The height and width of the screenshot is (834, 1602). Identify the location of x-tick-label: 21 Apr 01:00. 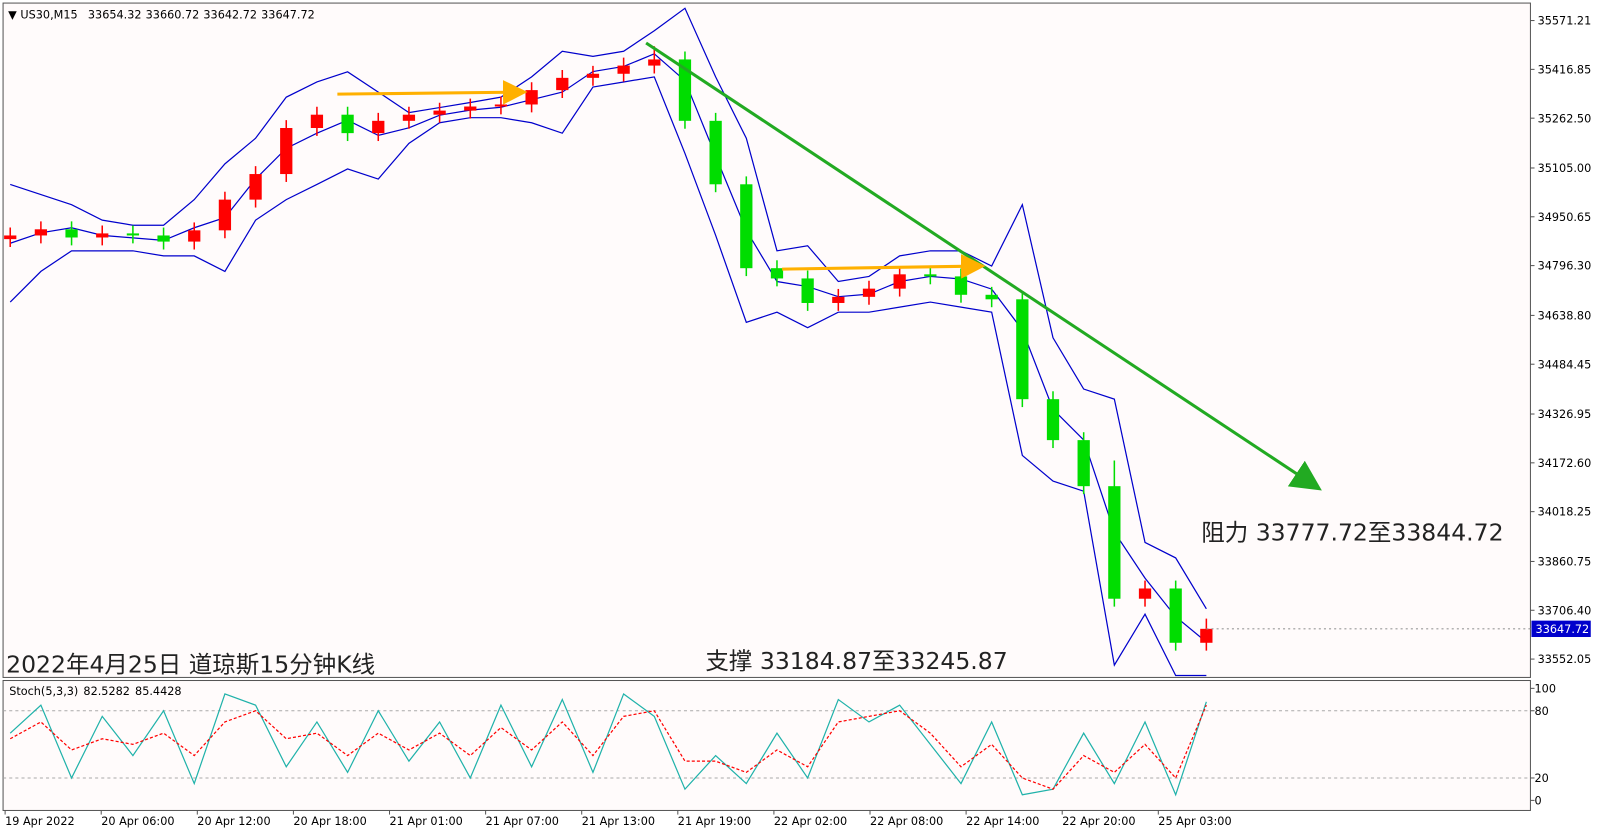
(426, 821).